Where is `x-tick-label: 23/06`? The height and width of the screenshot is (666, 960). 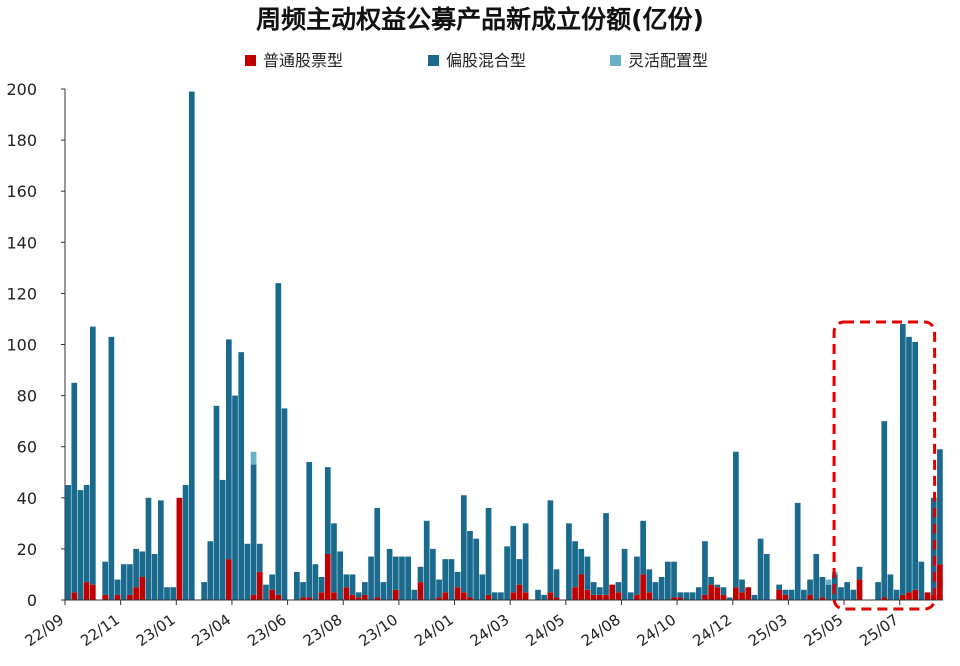 x-tick-label: 23/06 is located at coordinates (267, 631).